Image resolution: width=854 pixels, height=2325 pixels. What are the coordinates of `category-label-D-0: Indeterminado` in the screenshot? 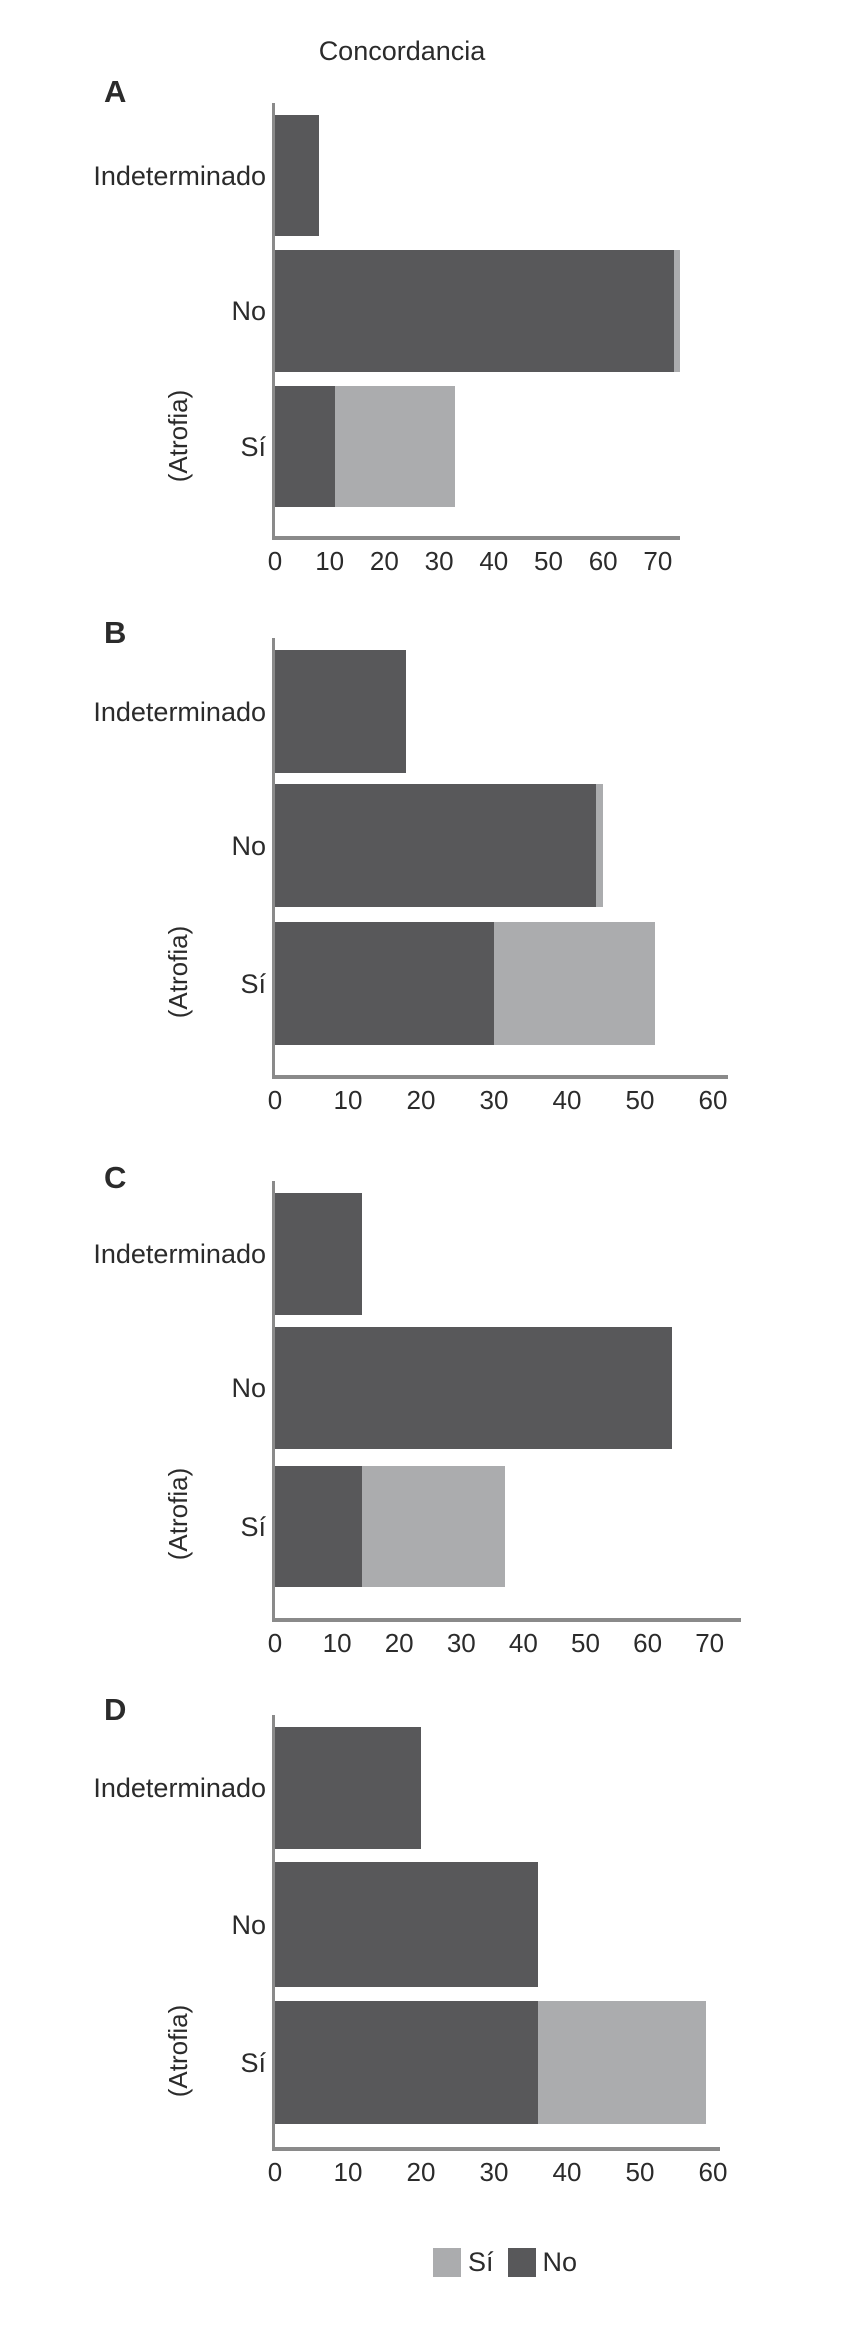 It's located at (179, 1788).